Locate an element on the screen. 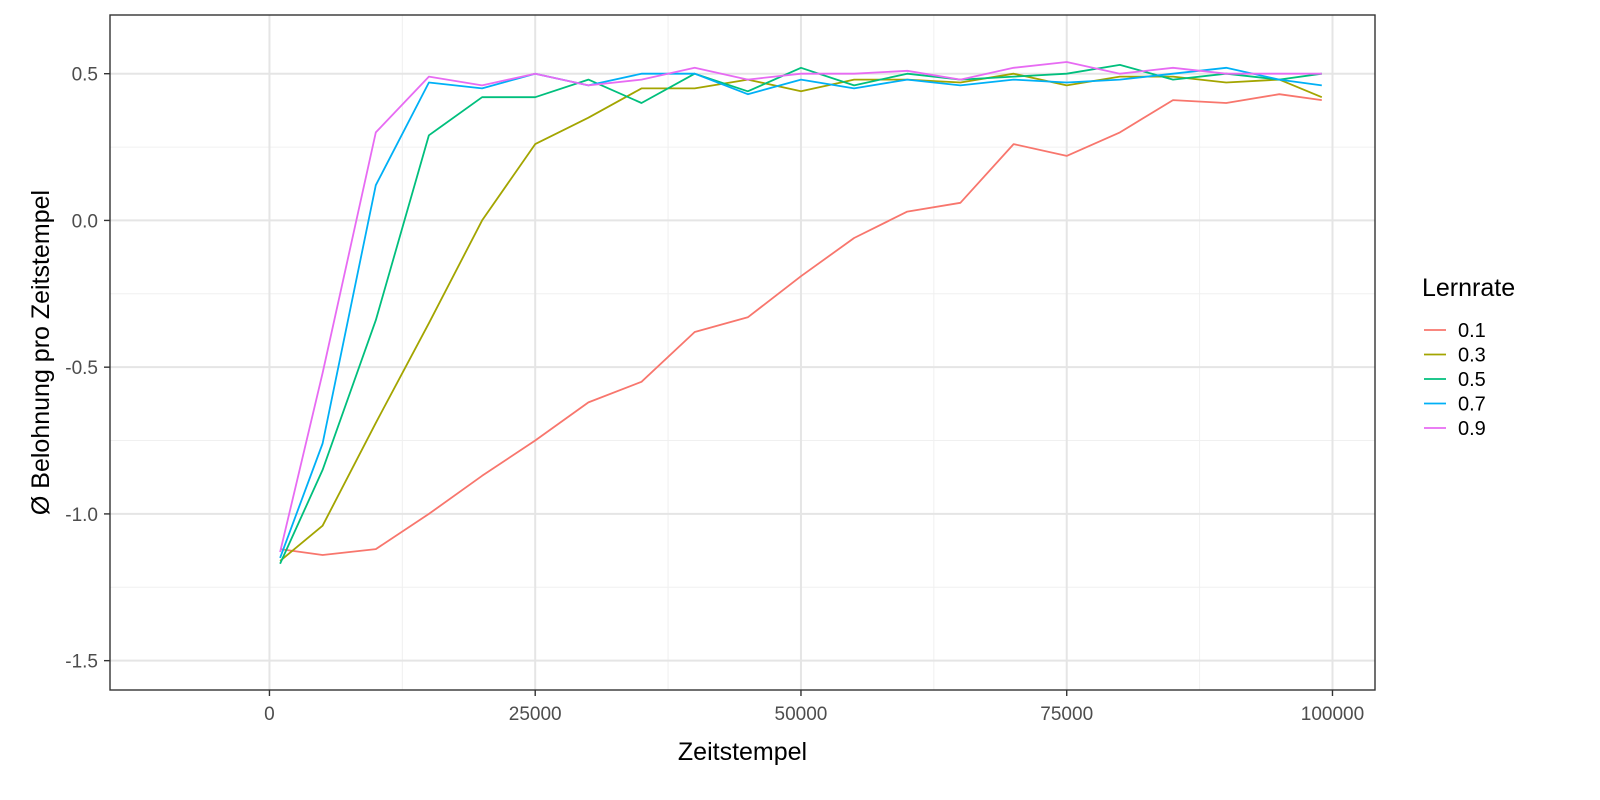 The height and width of the screenshot is (800, 1600). legend-label: 0.5 is located at coordinates (1472, 380).